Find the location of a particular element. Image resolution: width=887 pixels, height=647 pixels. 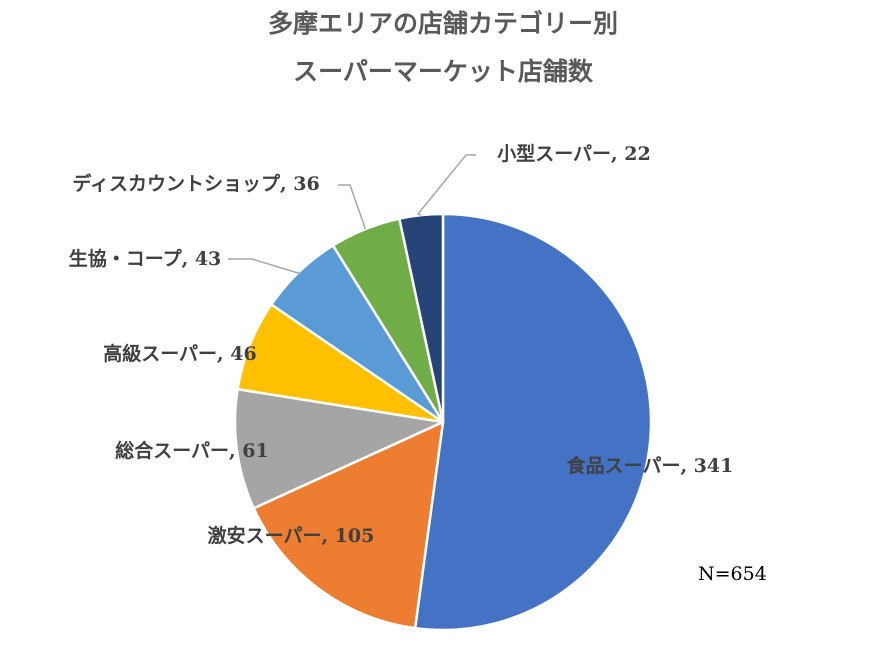

data-label-5: 生協・コープ, 43 is located at coordinates (145, 258).